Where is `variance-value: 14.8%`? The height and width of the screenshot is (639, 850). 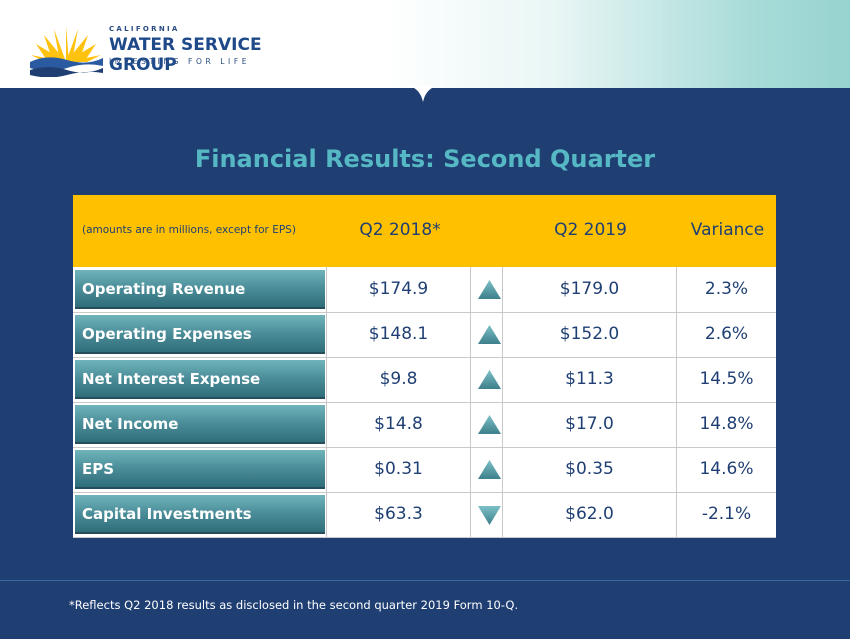 variance-value: 14.8% is located at coordinates (726, 424).